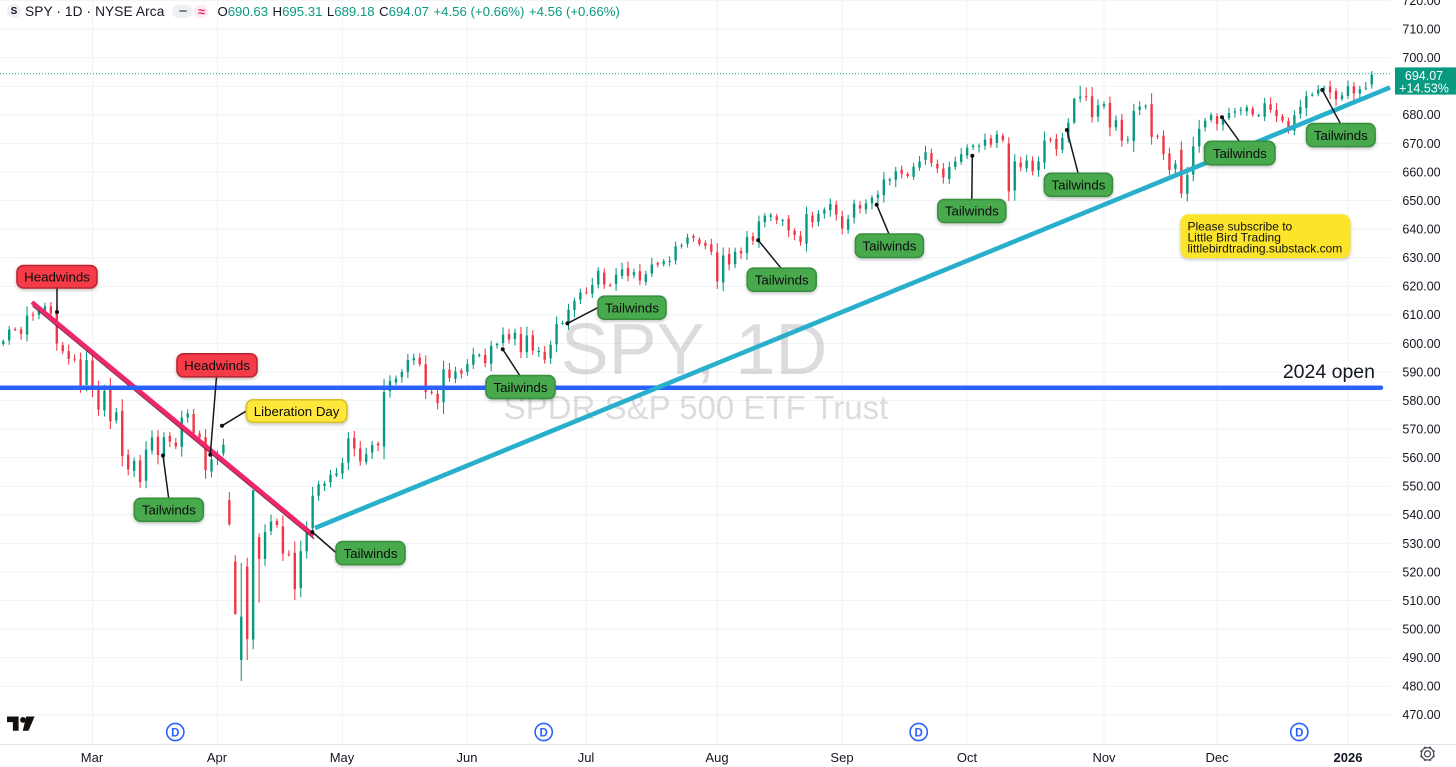  Describe the element at coordinates (1421, 201) in the screenshot. I see `svg-text: 650.00` at that location.